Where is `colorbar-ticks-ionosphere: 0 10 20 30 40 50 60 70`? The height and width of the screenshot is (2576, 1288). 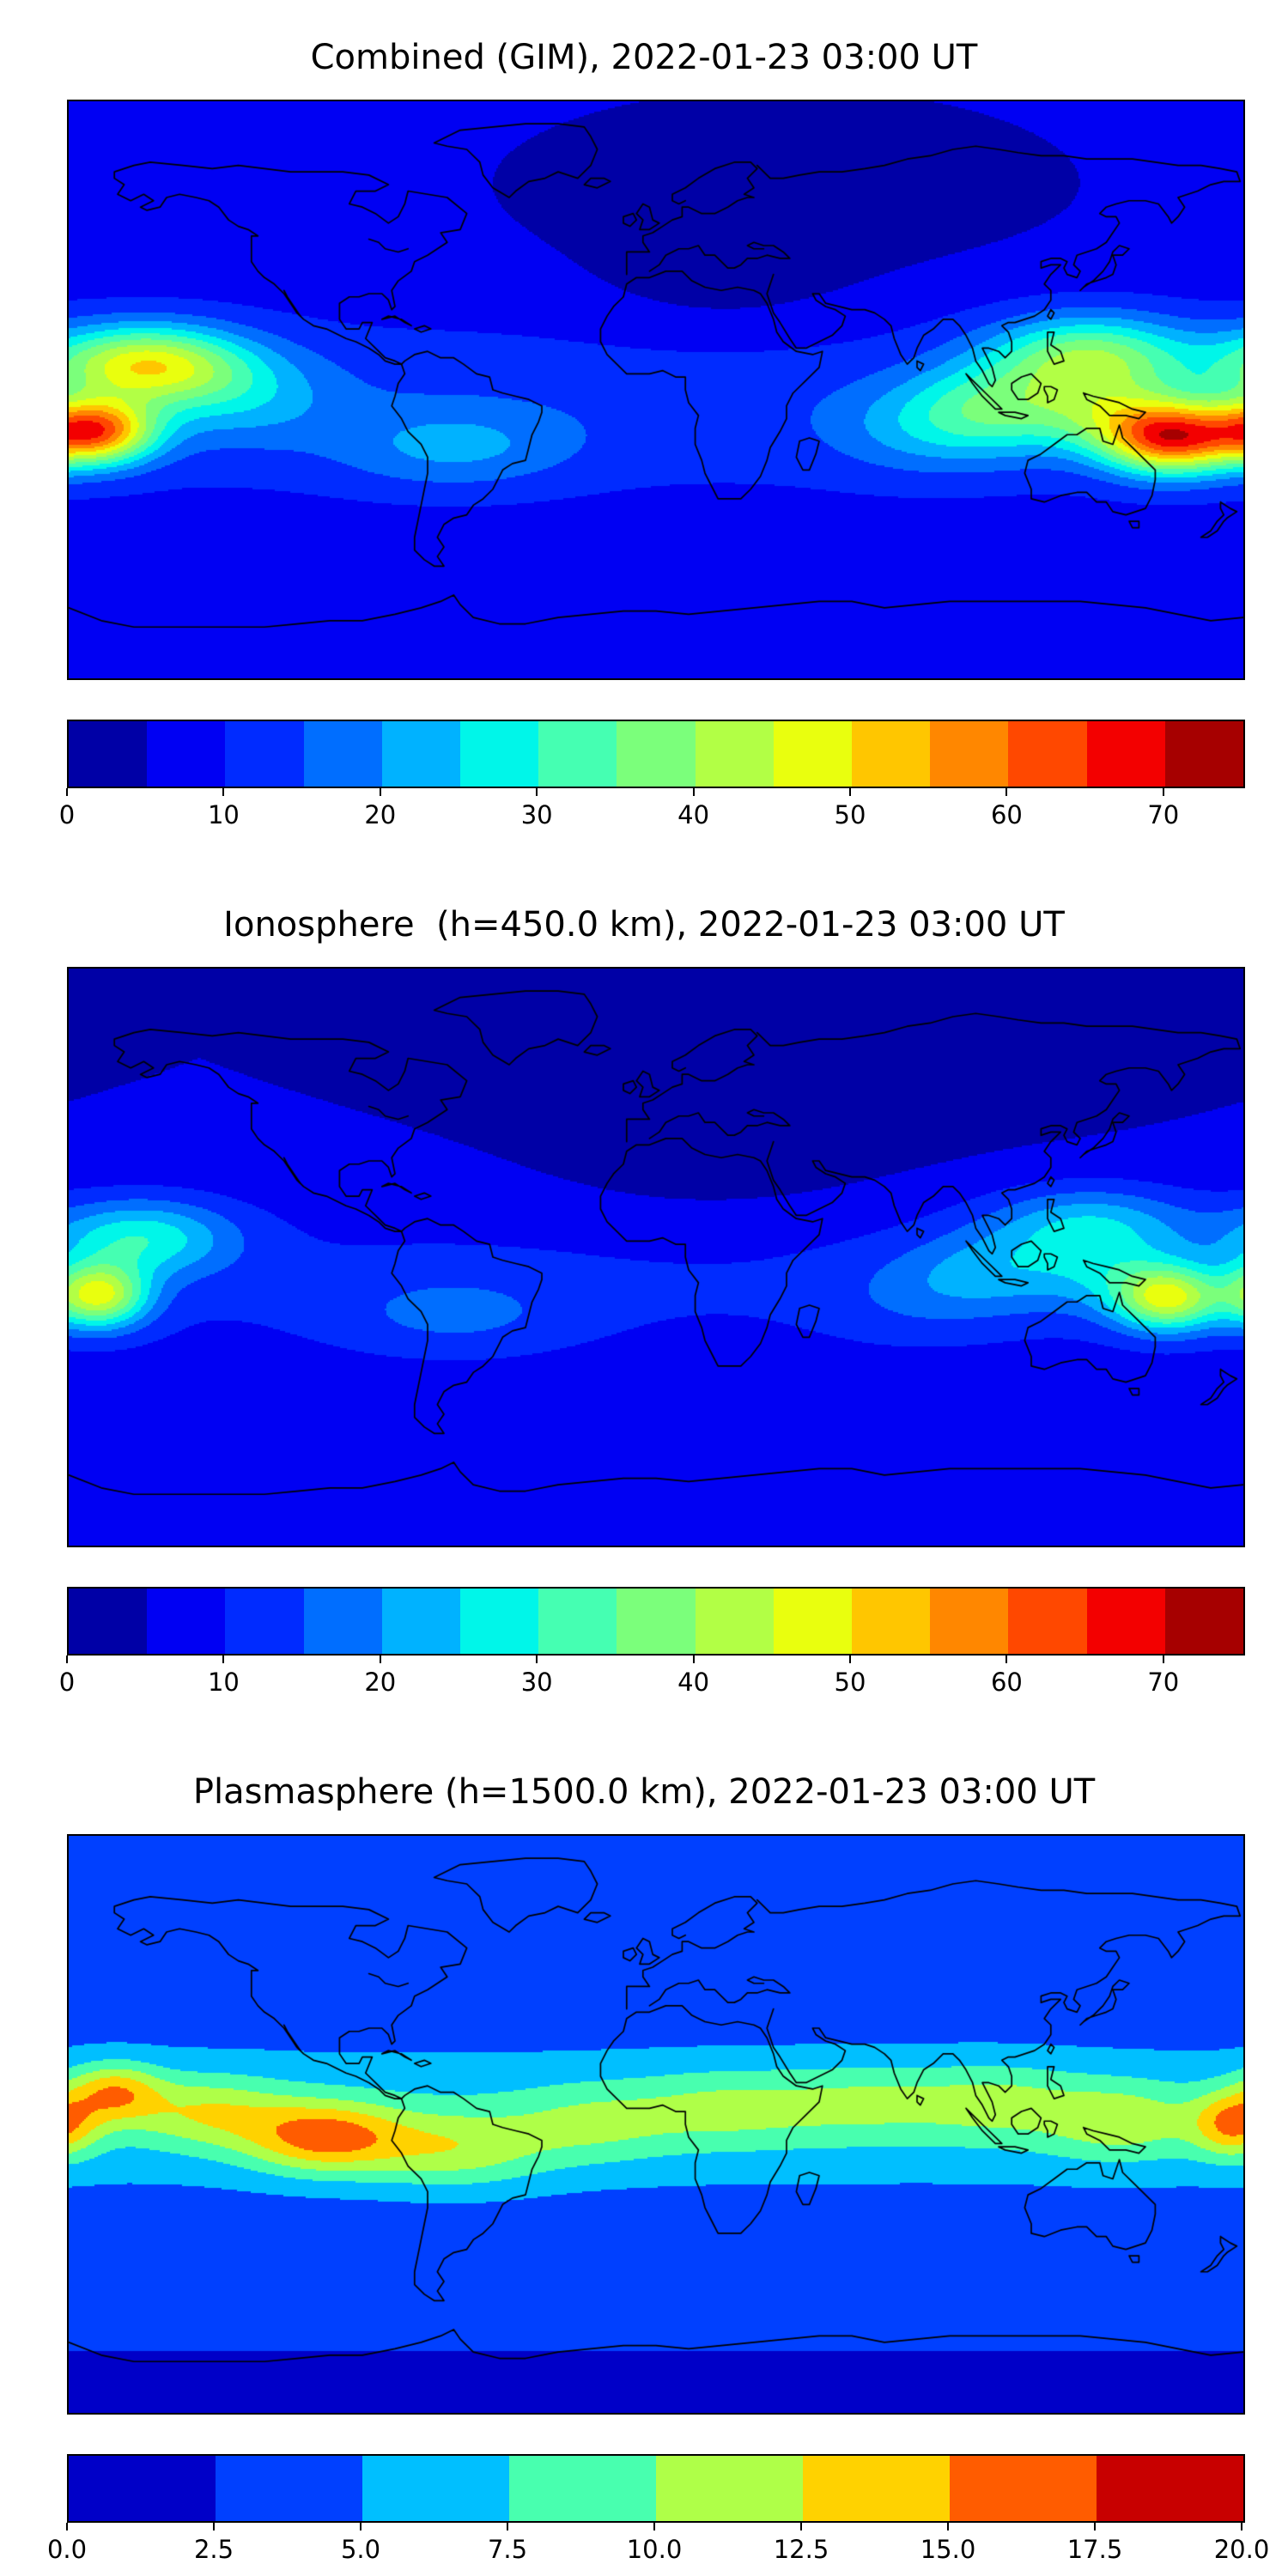 colorbar-ticks-ionosphere: 0 10 20 30 40 50 60 70 is located at coordinates (651, 1682).